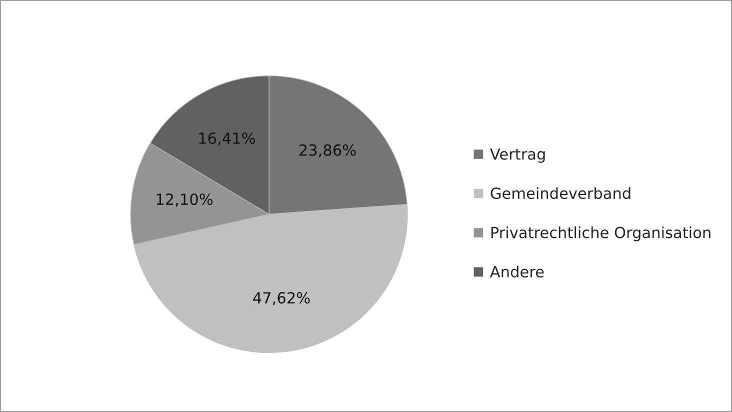 The image size is (732, 412). I want to click on legend-label: Privatrechtliche Organisation, so click(600, 234).